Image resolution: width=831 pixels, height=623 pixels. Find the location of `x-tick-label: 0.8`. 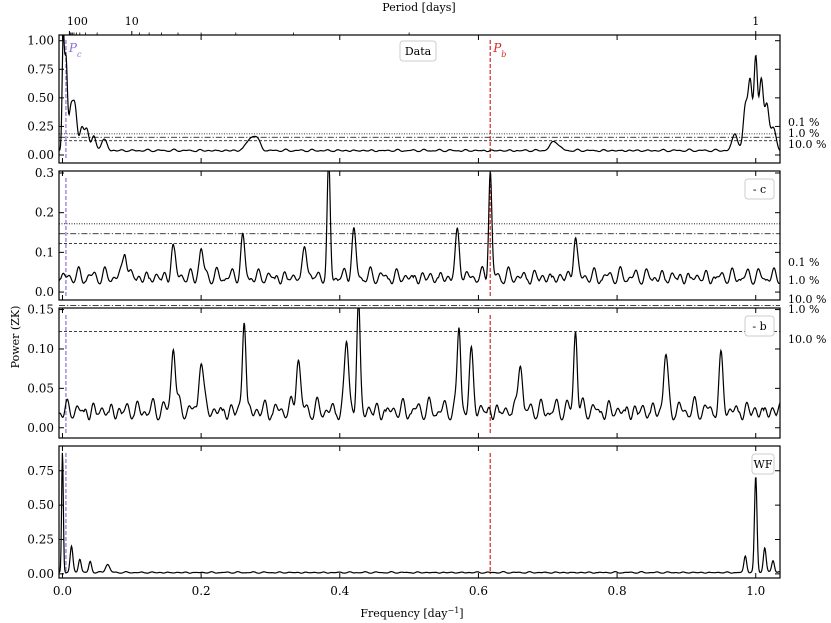

x-tick-label: 0.8 is located at coordinates (617, 591).